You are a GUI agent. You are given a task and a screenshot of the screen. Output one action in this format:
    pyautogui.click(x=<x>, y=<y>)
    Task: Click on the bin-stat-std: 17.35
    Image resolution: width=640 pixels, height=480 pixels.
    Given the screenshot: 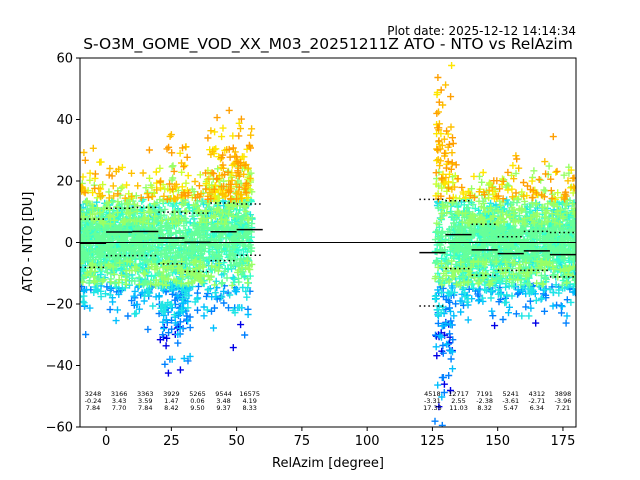 What is the action you would take?
    pyautogui.click(x=432, y=408)
    